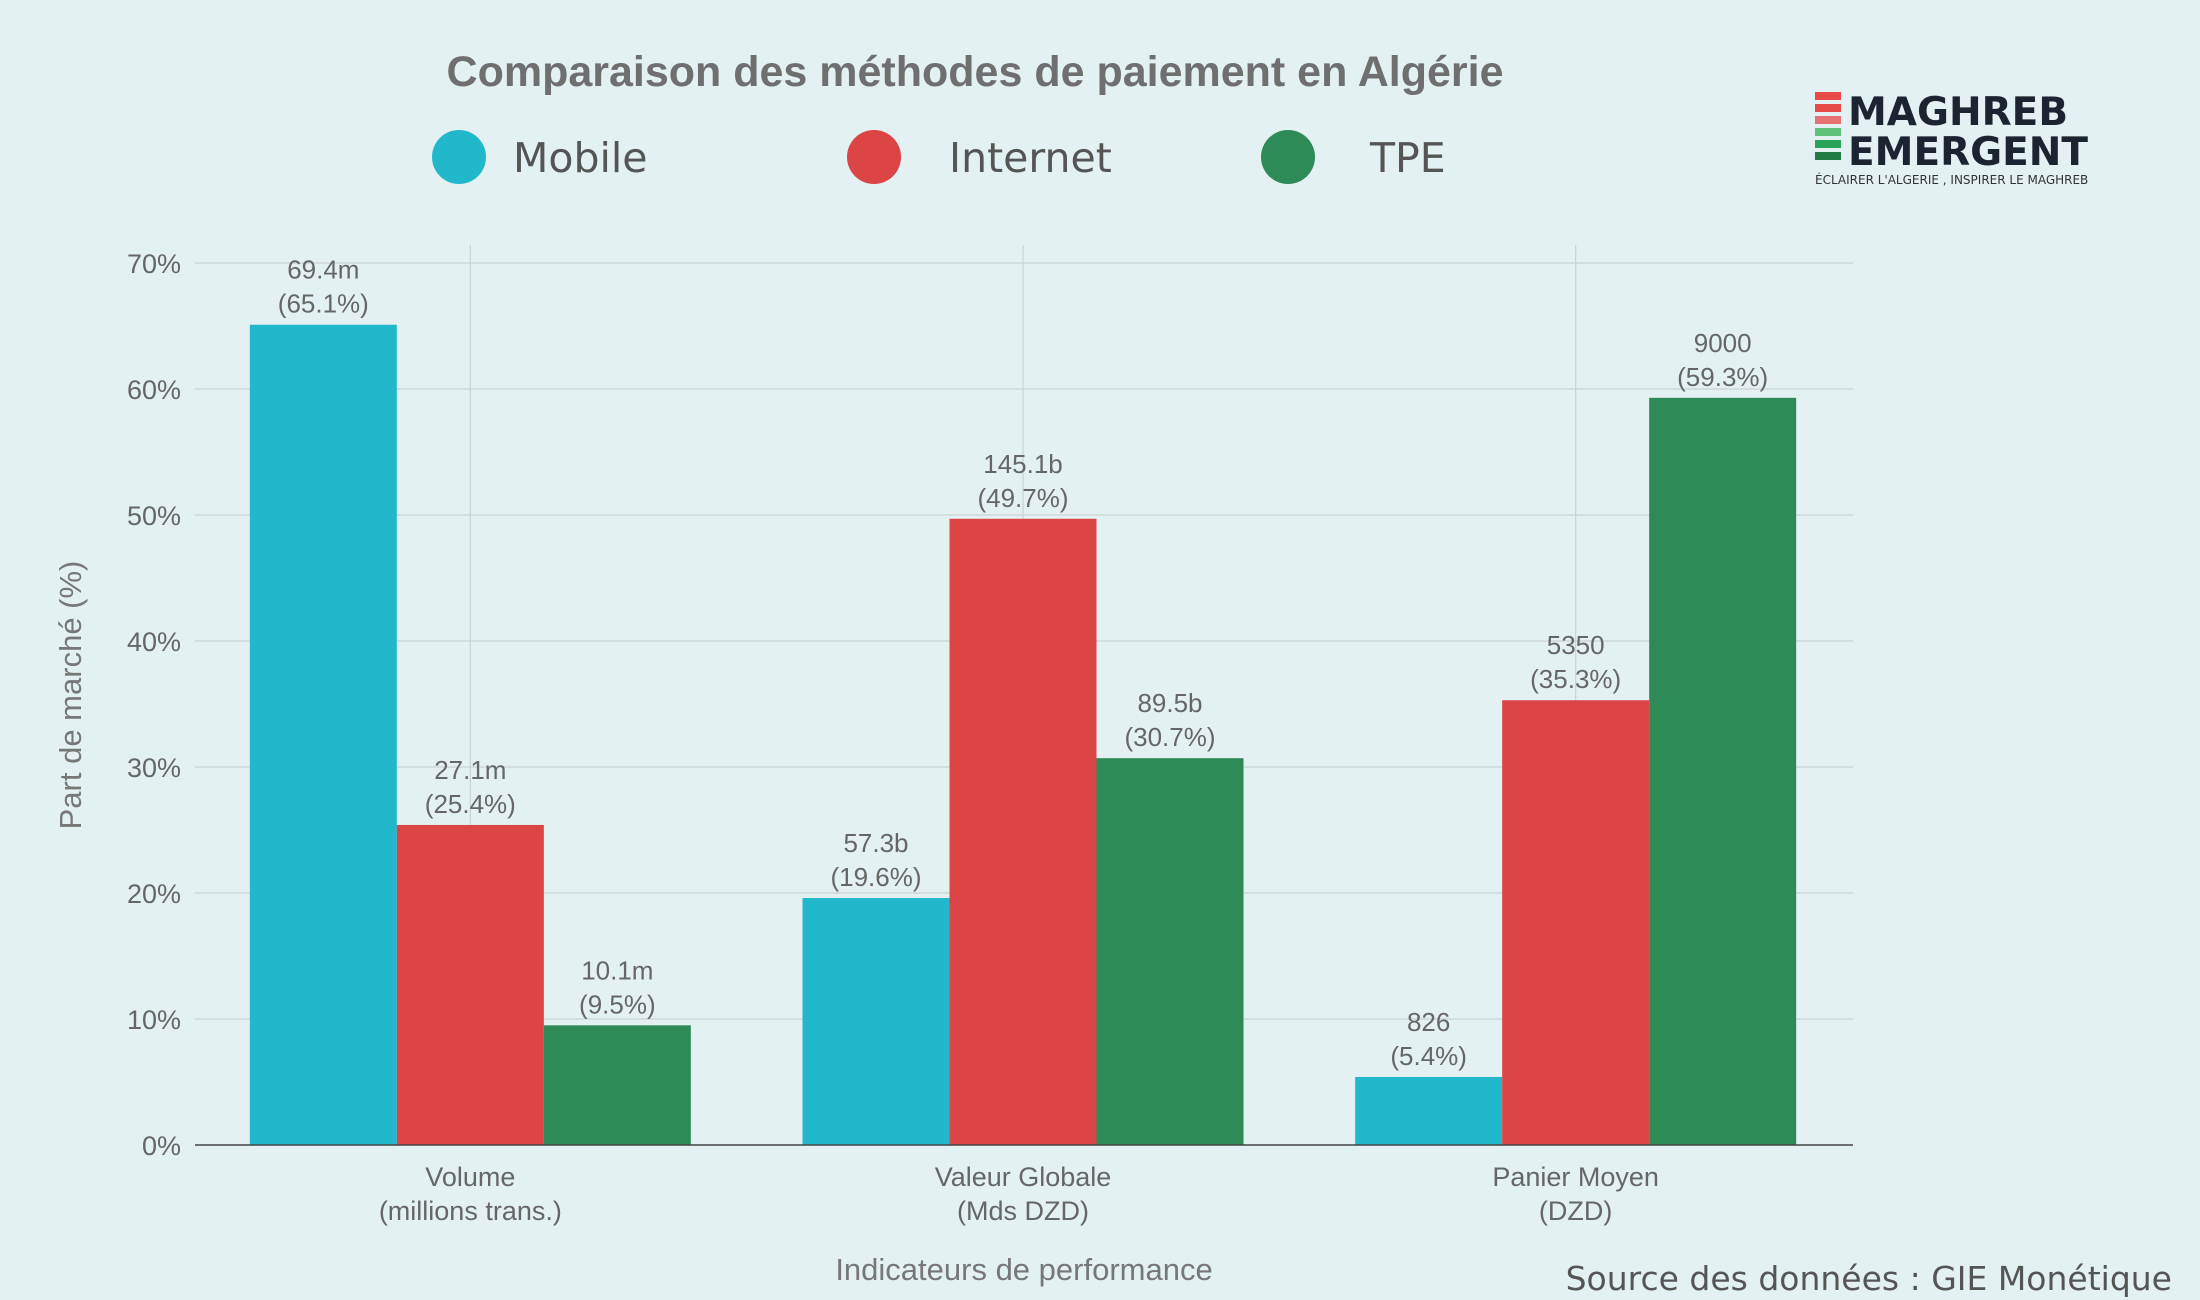 The image size is (2200, 1300). I want to click on x-tick-label: Valeur Globale, so click(1023, 1177).